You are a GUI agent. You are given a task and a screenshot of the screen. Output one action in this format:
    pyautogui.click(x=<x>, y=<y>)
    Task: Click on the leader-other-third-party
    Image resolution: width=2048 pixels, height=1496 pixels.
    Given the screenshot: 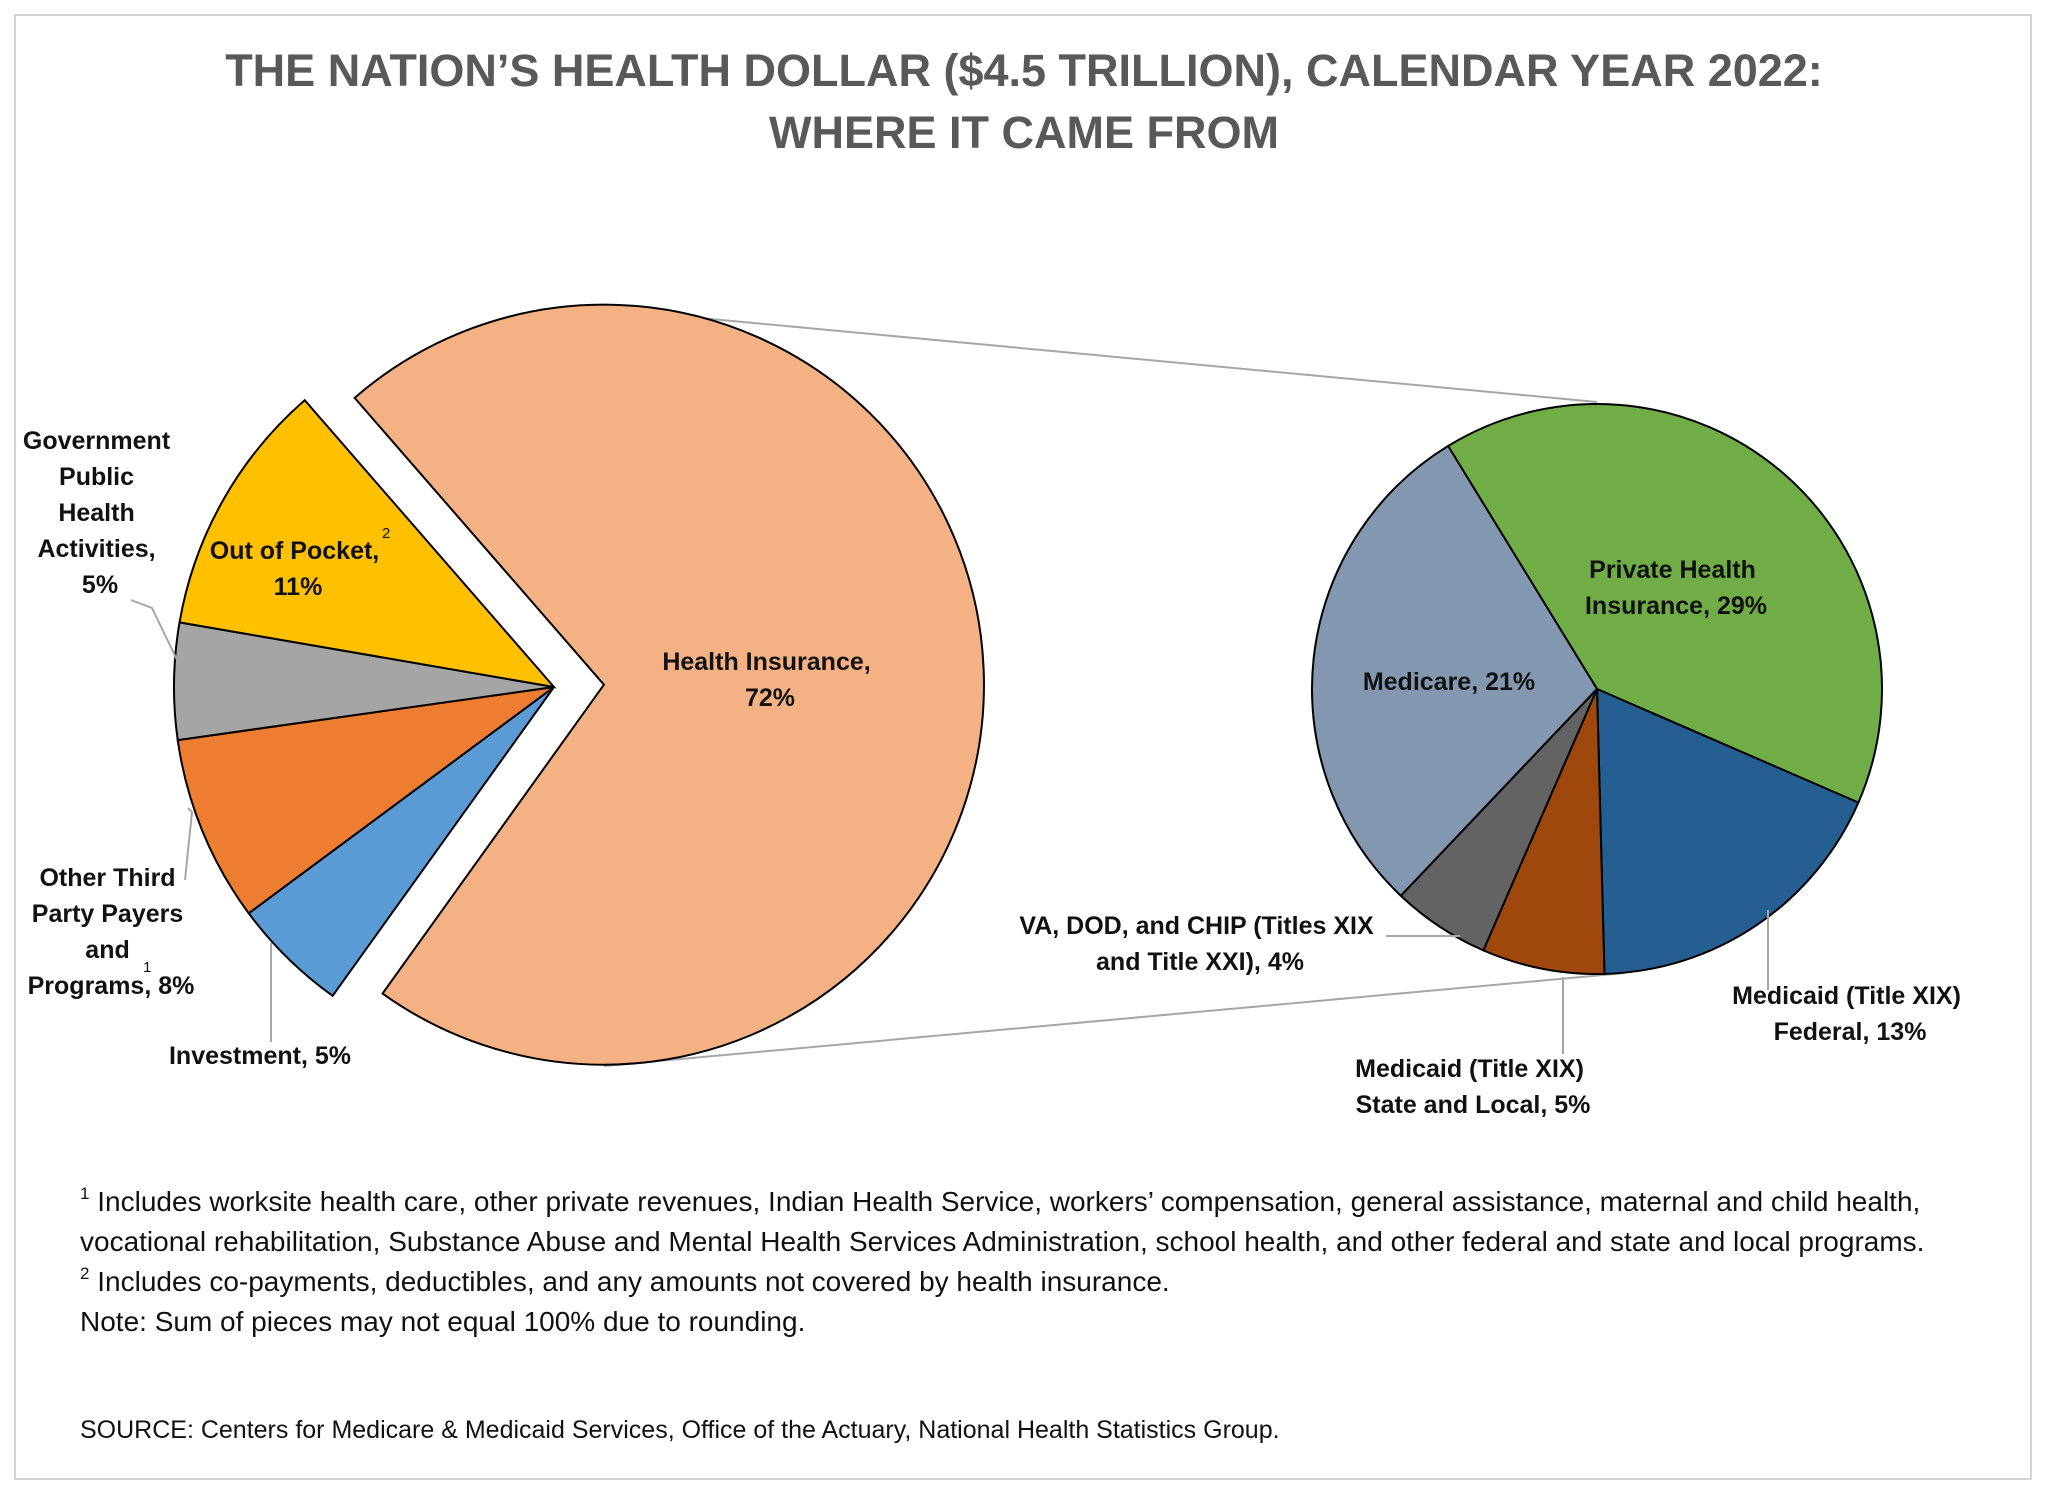 What is the action you would take?
    pyautogui.click(x=189, y=844)
    